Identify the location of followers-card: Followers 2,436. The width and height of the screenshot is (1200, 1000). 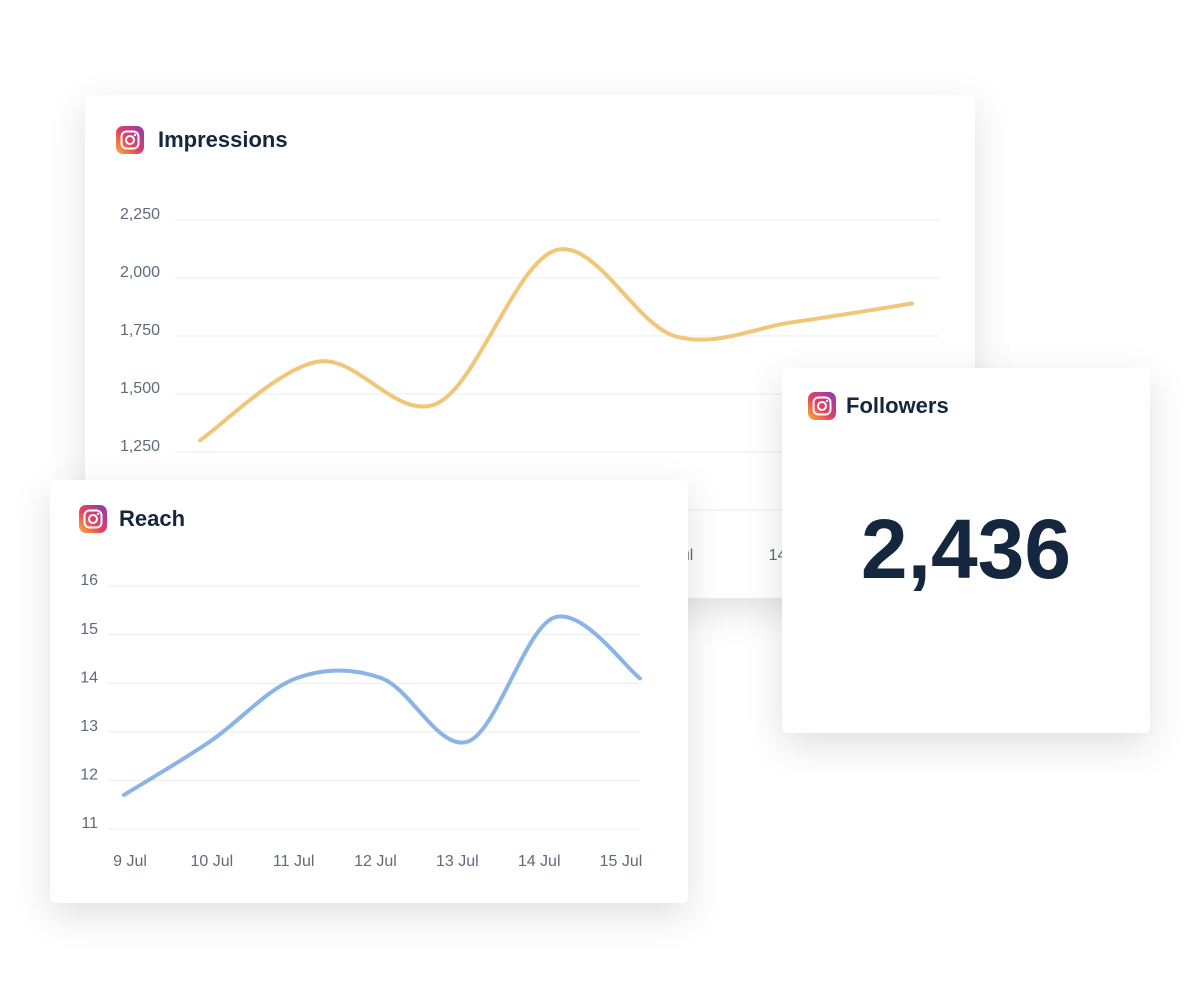
(966, 550).